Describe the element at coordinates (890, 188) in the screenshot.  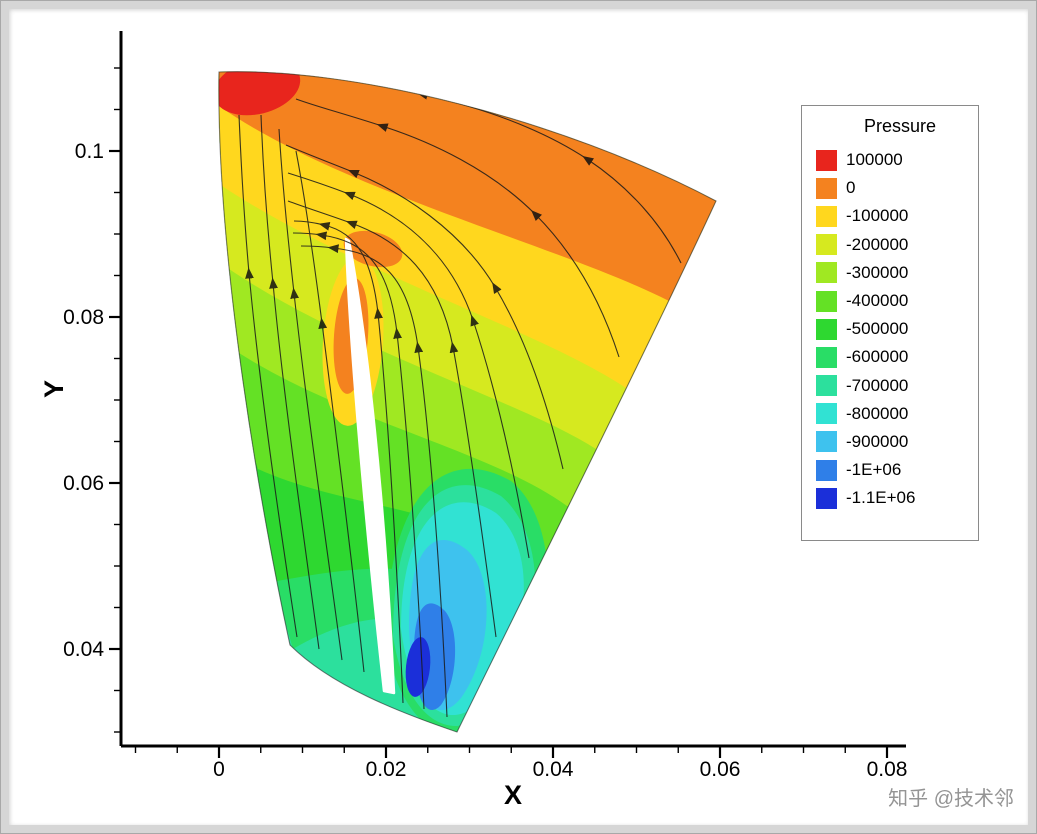
I see `legend-row: 0` at that location.